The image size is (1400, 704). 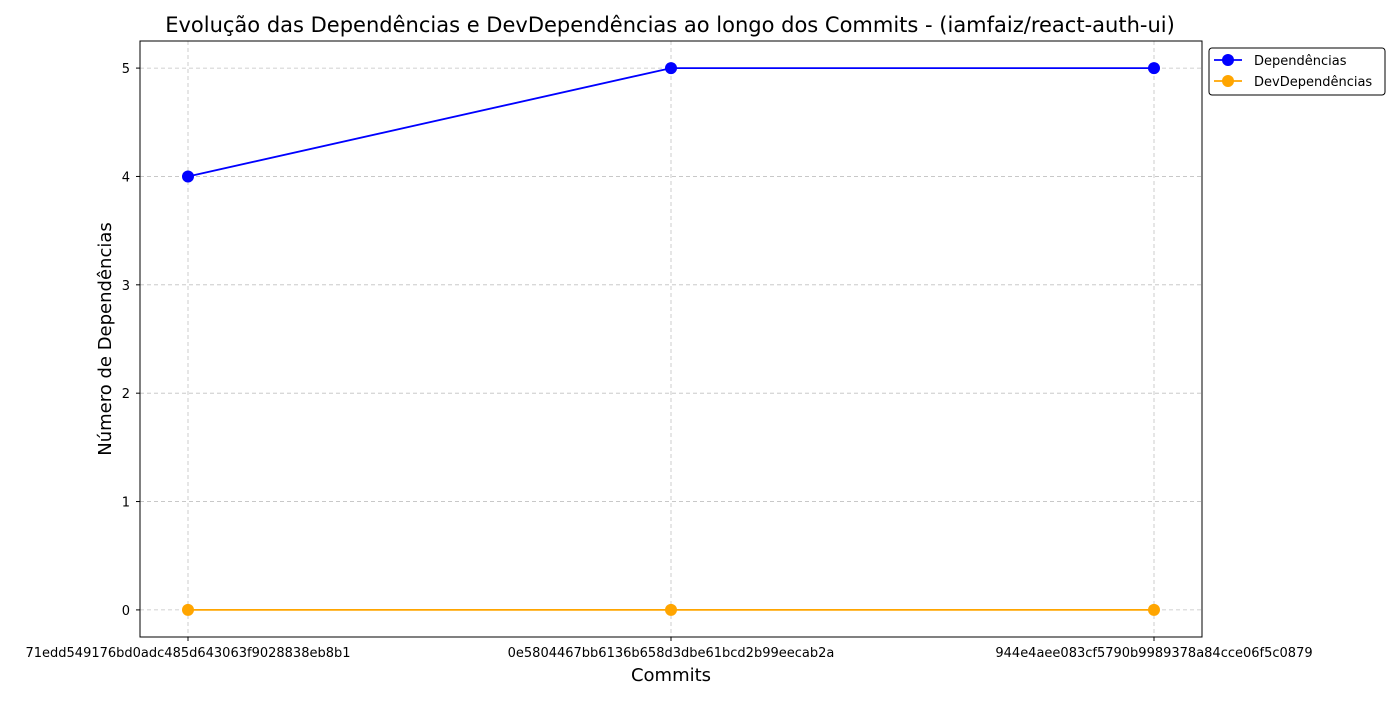 What do you see at coordinates (126, 611) in the screenshot?
I see `y-tick-label: 0` at bounding box center [126, 611].